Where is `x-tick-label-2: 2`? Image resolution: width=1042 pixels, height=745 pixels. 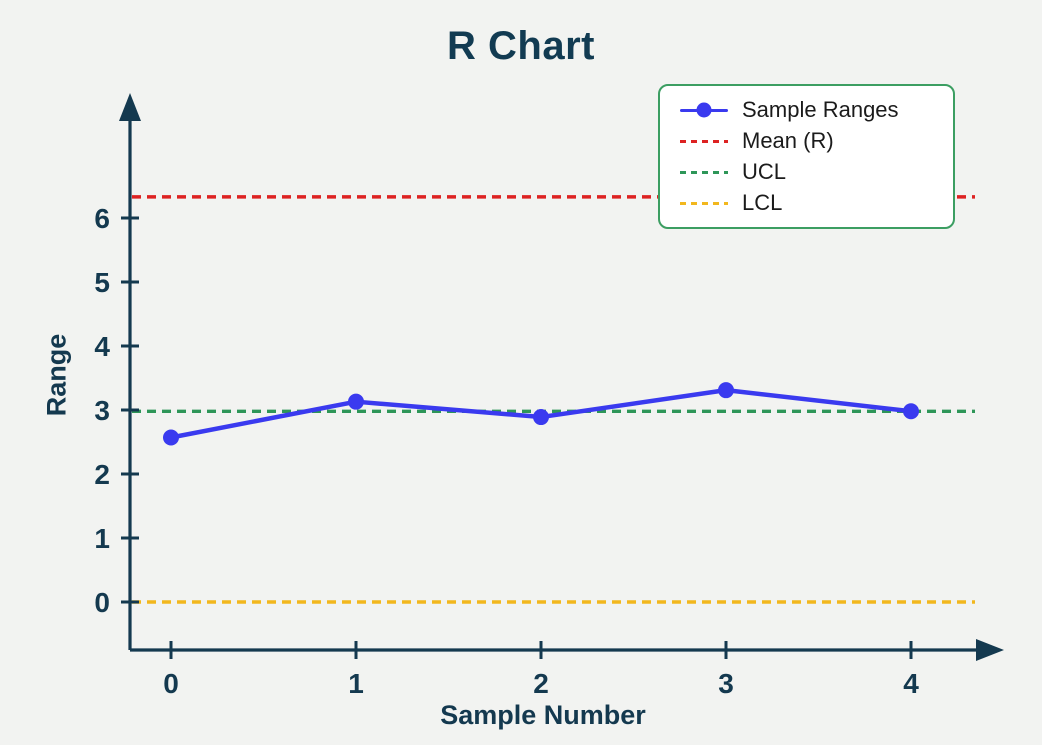
x-tick-label-2: 2 is located at coordinates (541, 683).